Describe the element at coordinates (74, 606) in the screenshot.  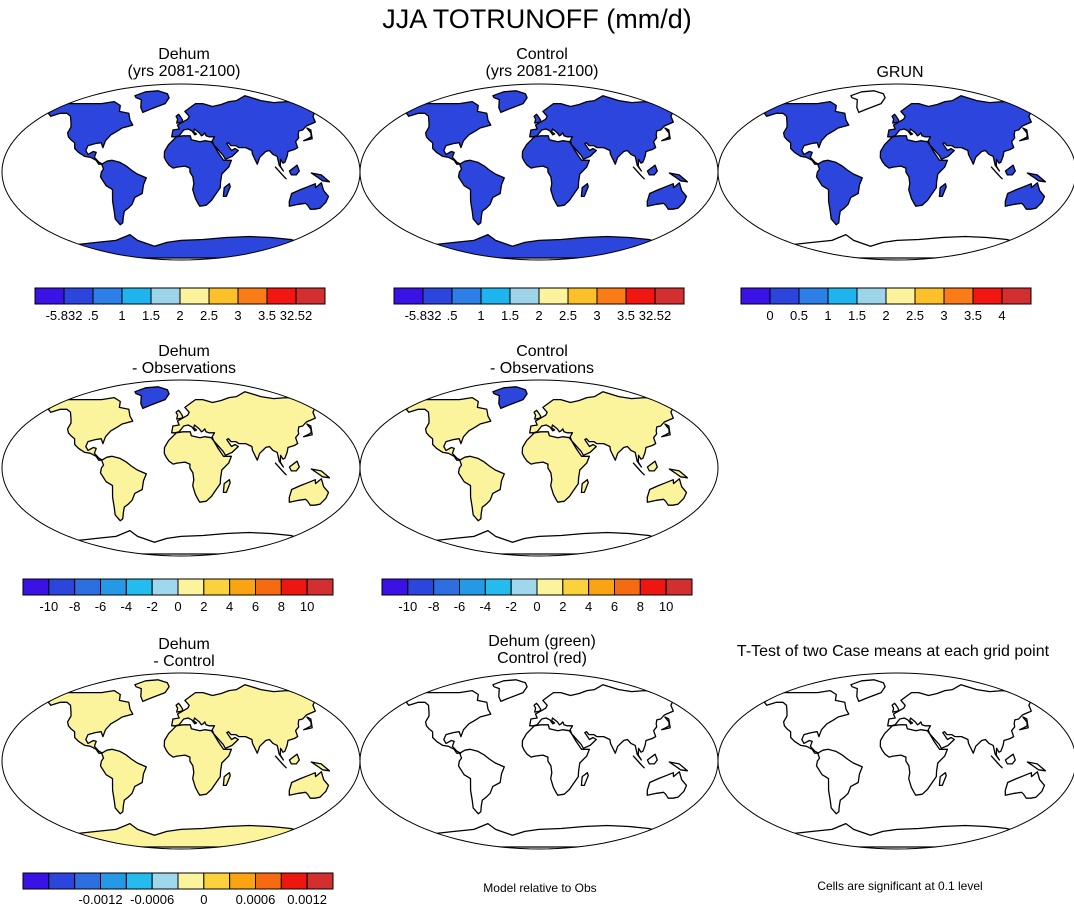
I see `colorbar-tick-label: -8` at that location.